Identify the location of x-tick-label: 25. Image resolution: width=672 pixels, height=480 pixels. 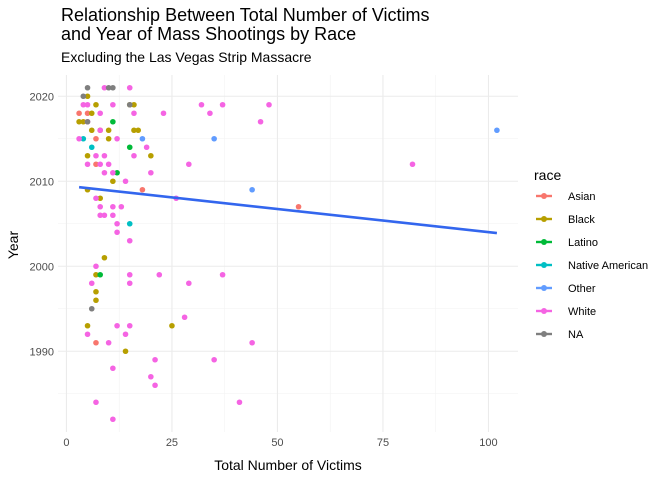
(172, 443).